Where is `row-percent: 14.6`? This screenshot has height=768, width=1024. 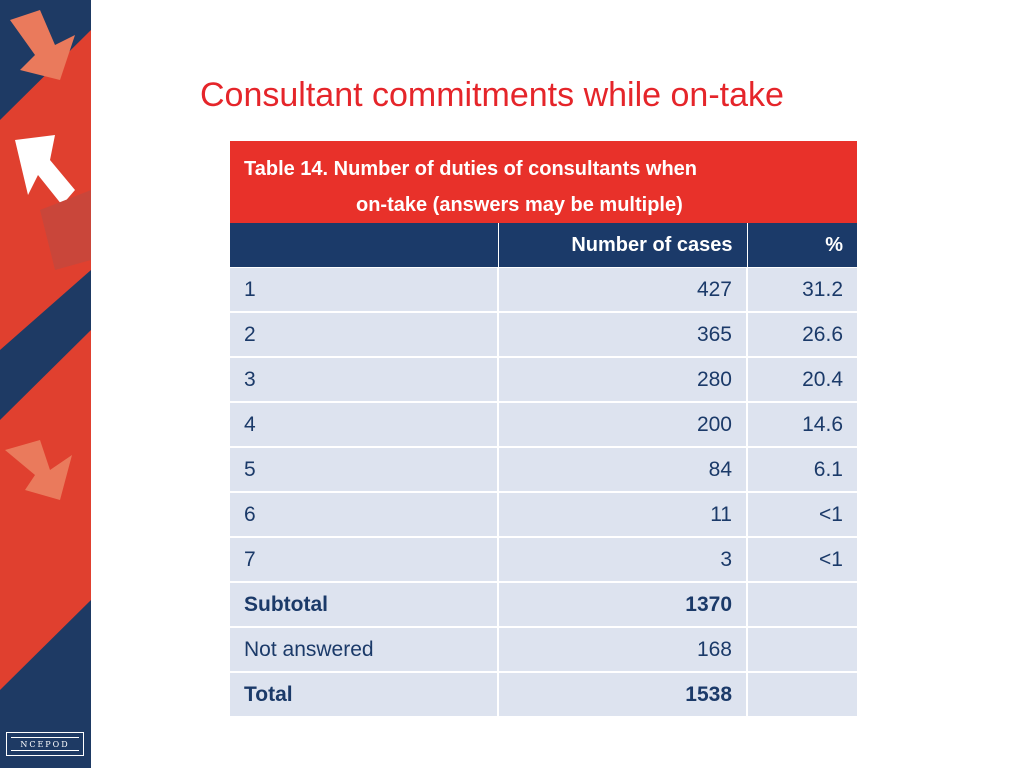 row-percent: 14.6 is located at coordinates (801, 425).